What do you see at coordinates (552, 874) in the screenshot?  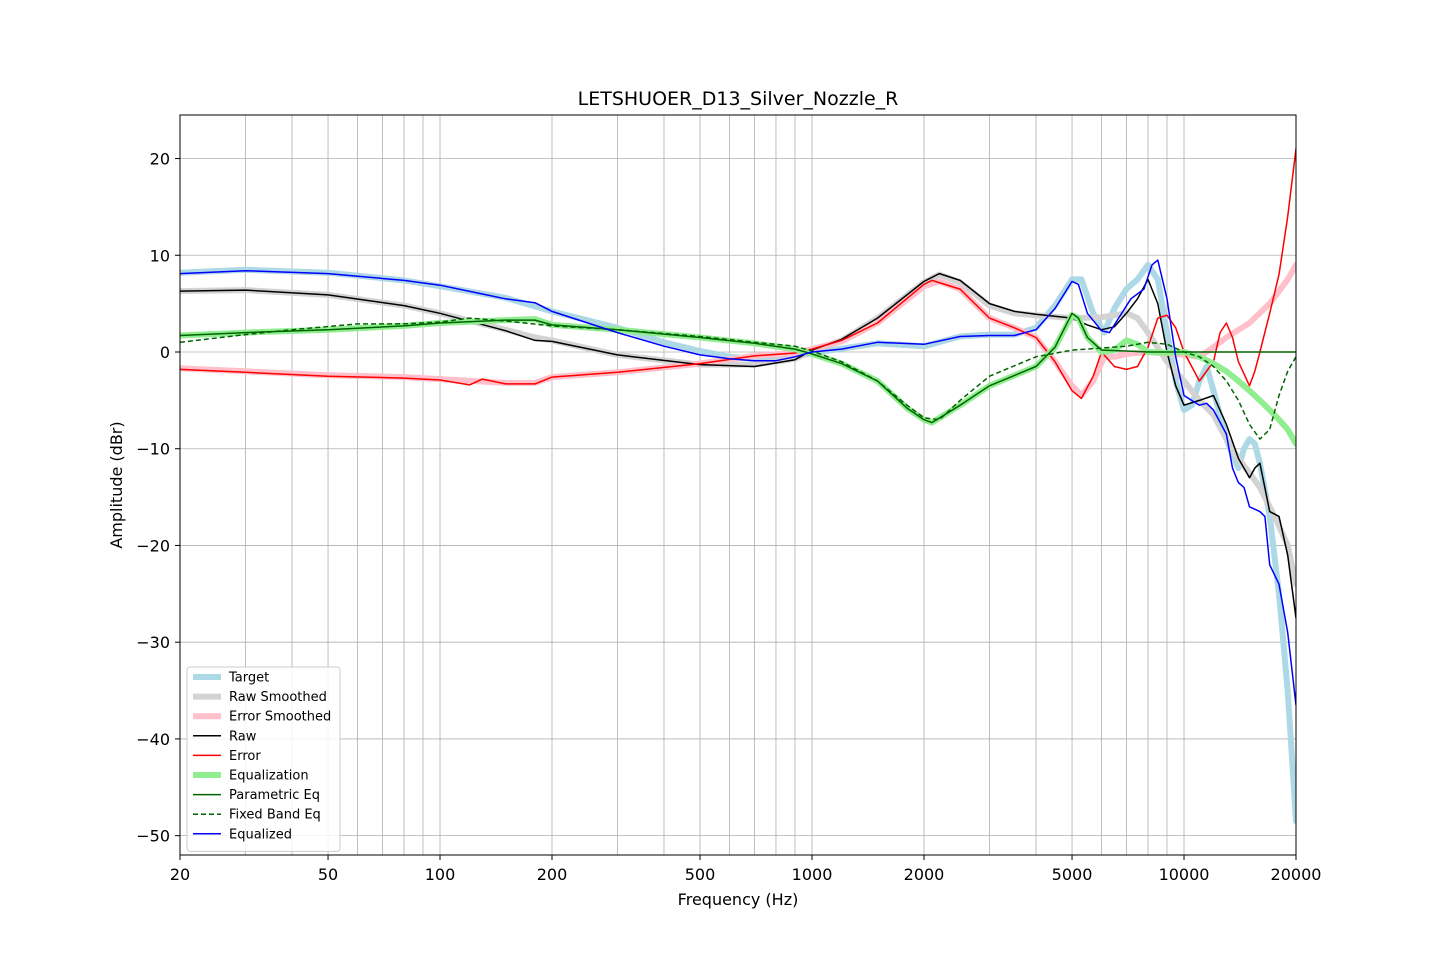 I see `x-tick-label: 200` at bounding box center [552, 874].